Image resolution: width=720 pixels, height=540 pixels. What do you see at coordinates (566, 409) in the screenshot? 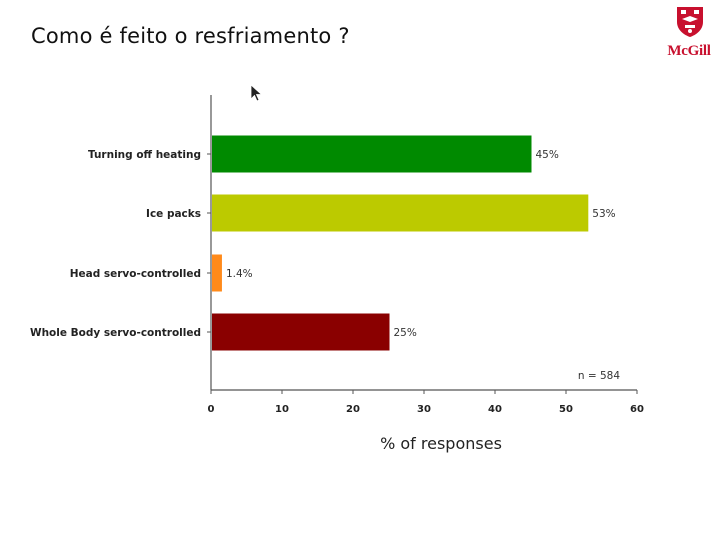
I see `x-tick-label: 50` at bounding box center [566, 409].